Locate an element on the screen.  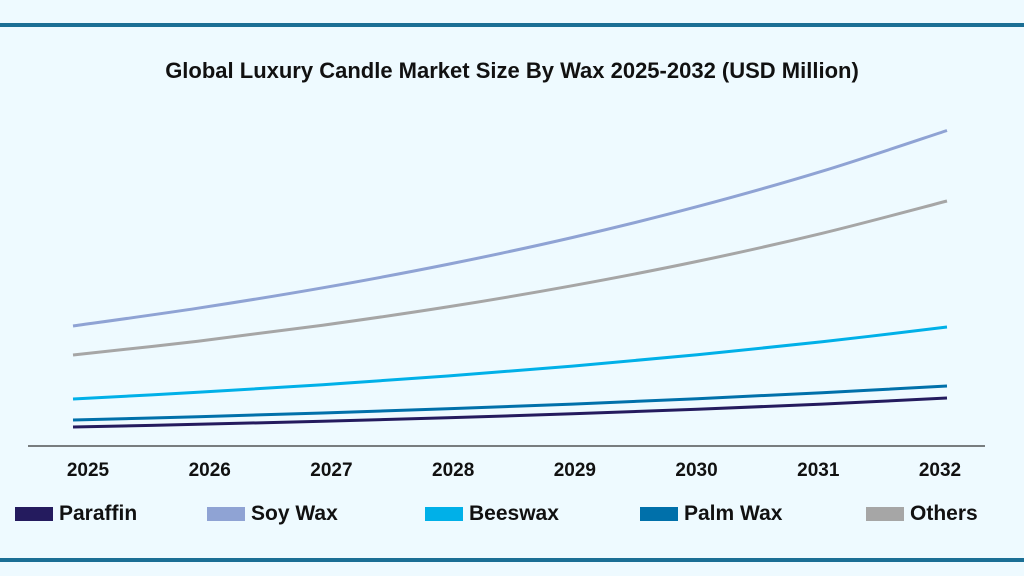
x-tick-label: 2028 is located at coordinates (453, 470).